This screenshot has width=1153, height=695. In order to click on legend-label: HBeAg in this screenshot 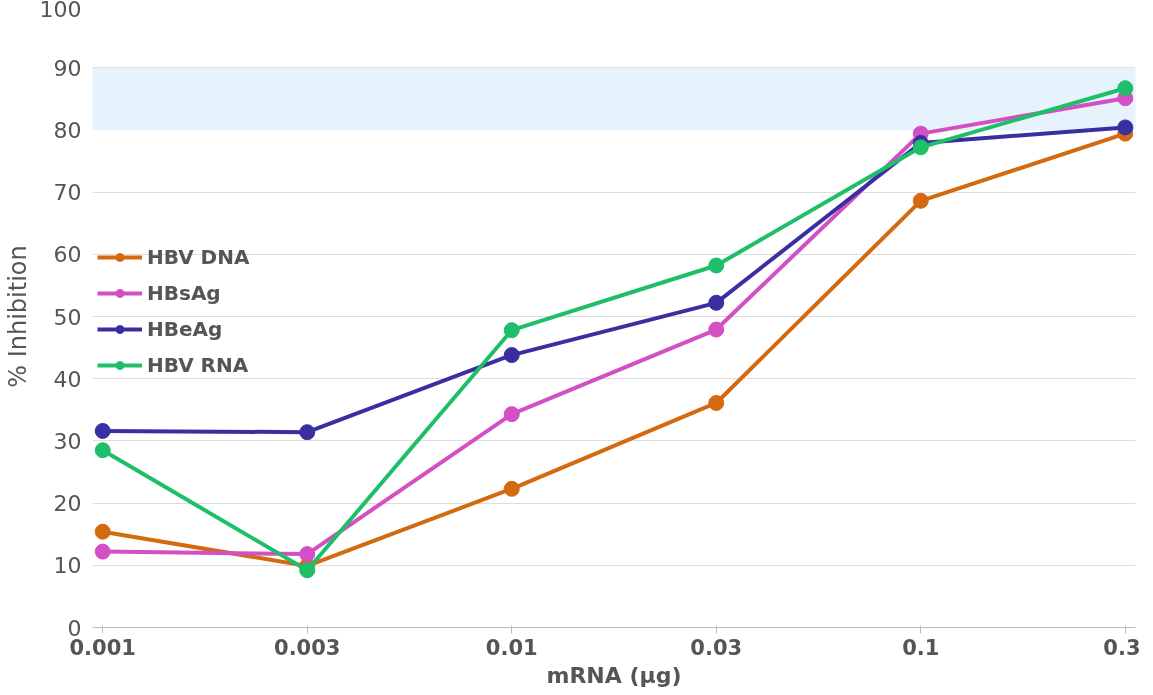, I will do `click(185, 329)`.